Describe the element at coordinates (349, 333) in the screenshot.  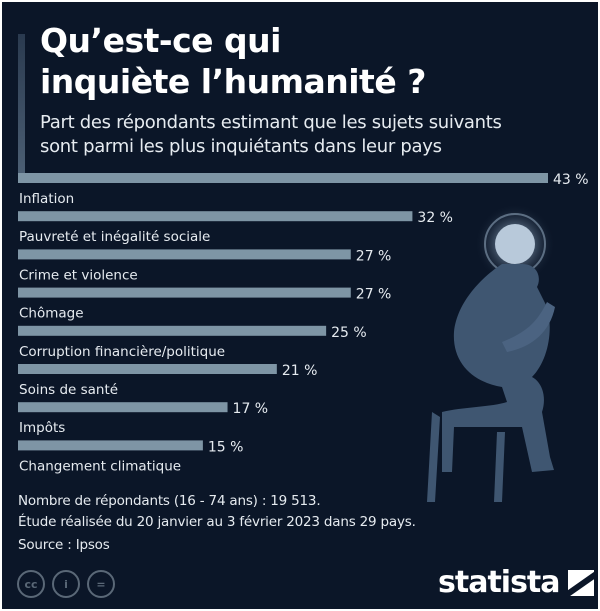
I see `value-label: 25 %` at that location.